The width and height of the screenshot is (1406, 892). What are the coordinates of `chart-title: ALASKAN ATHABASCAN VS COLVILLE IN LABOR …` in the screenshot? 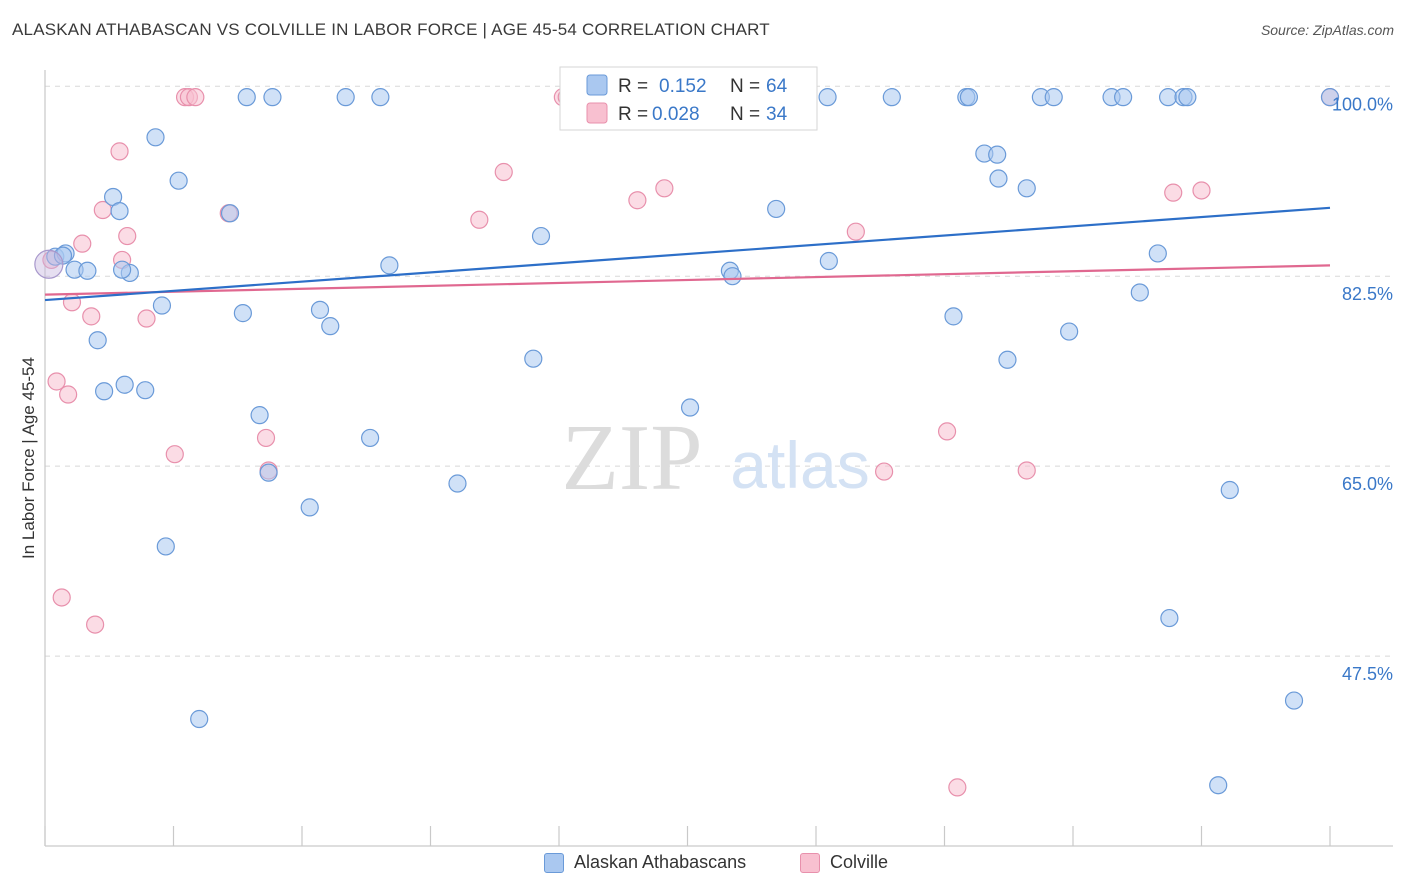 It's located at (391, 29).